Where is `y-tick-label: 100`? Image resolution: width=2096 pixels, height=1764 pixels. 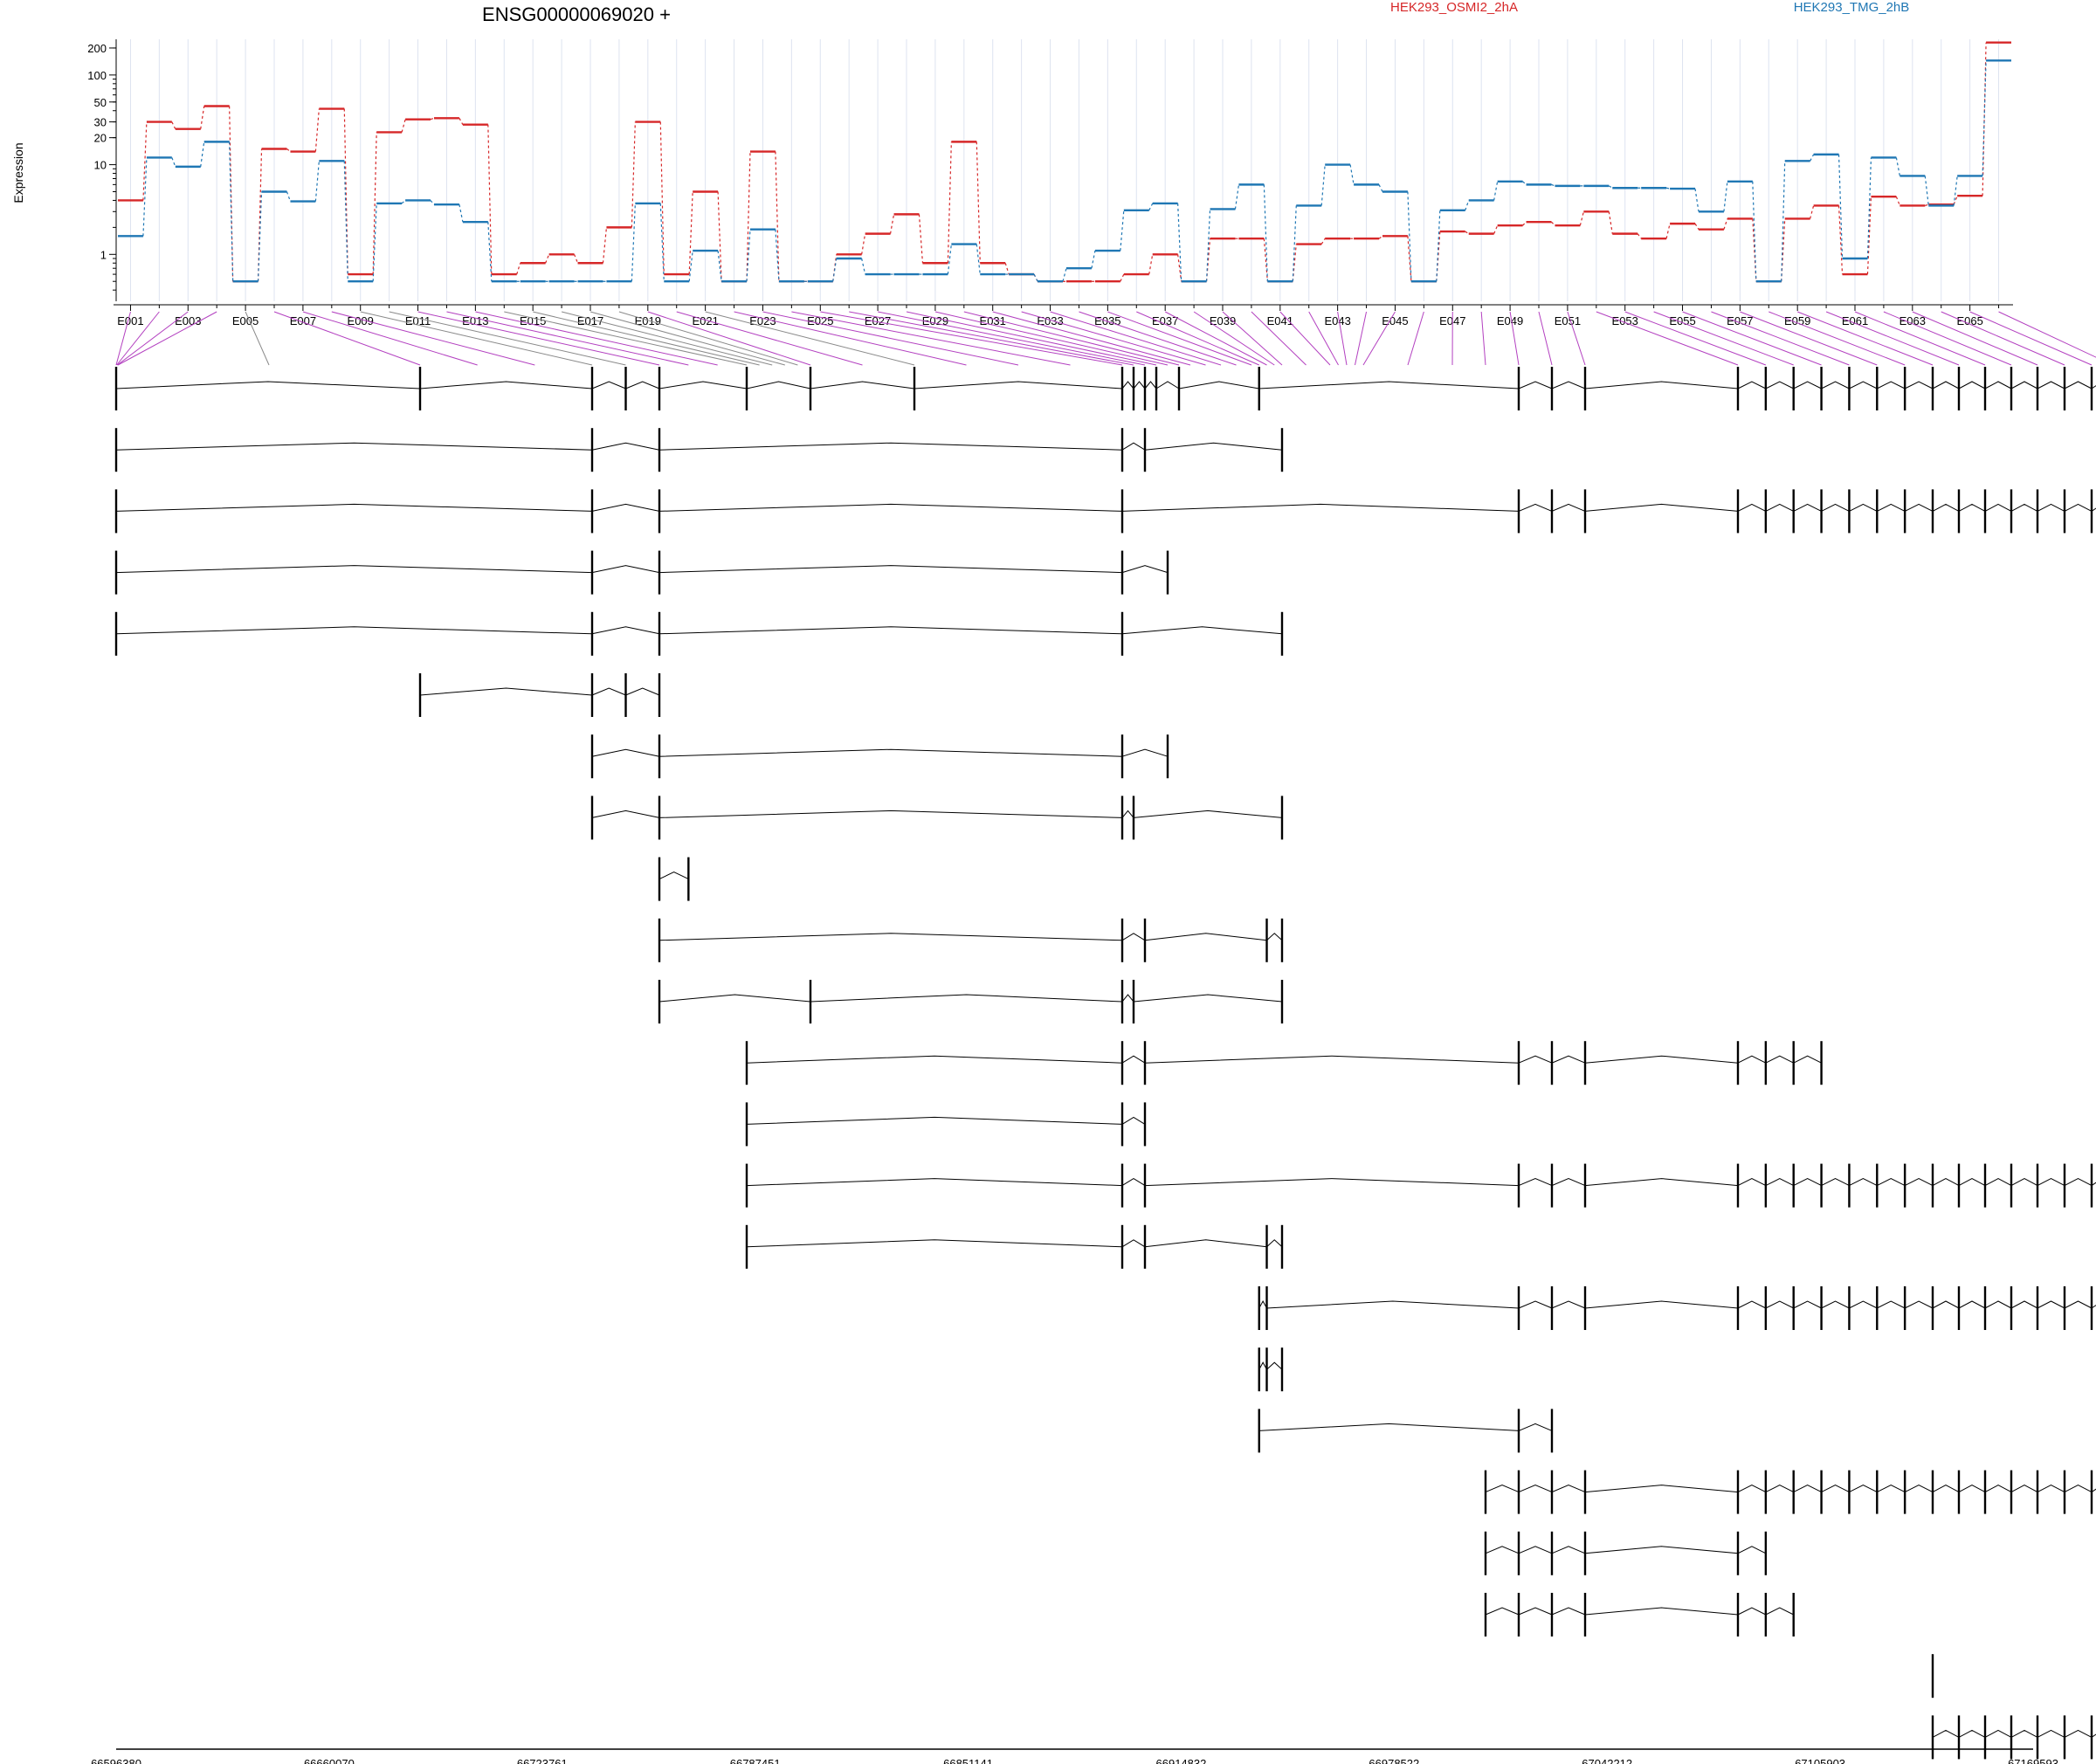
y-tick-label: 100 is located at coordinates (97, 76).